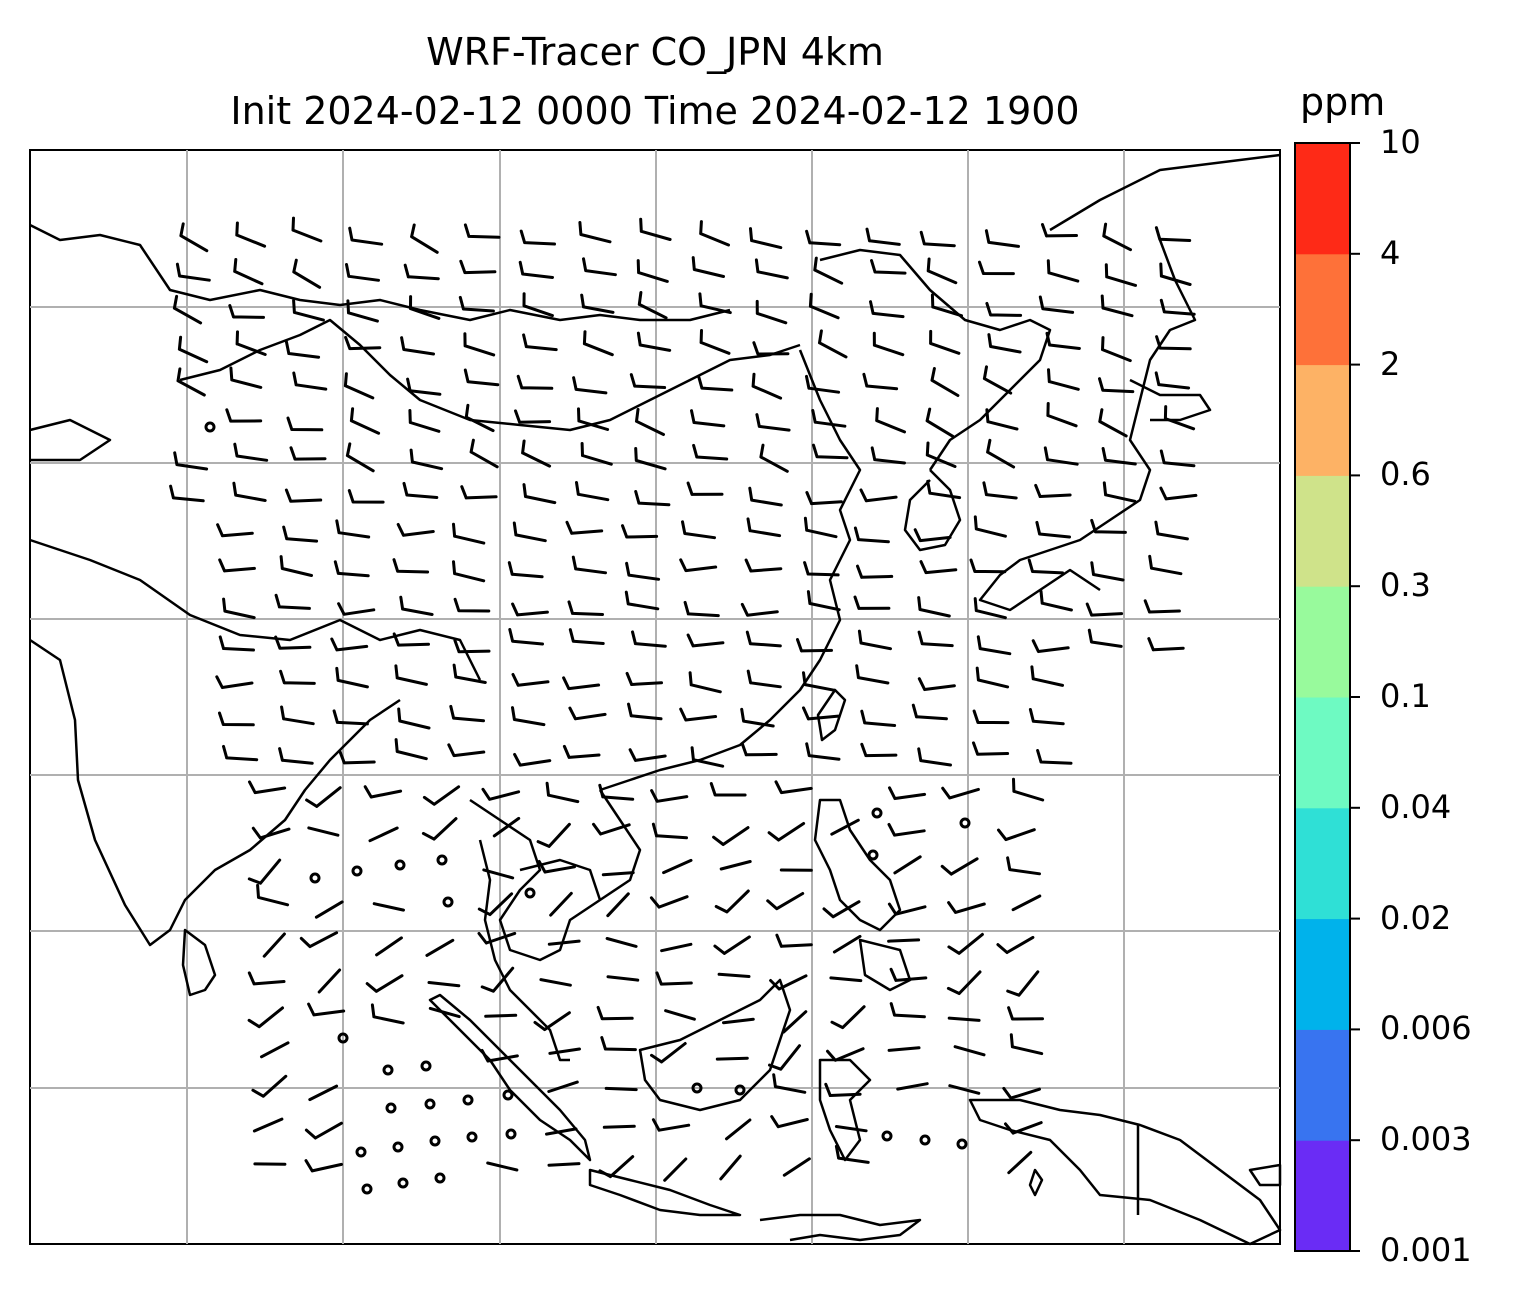 The width and height of the screenshot is (1528, 1306). I want to click on coastline-java, so click(665, 1192).